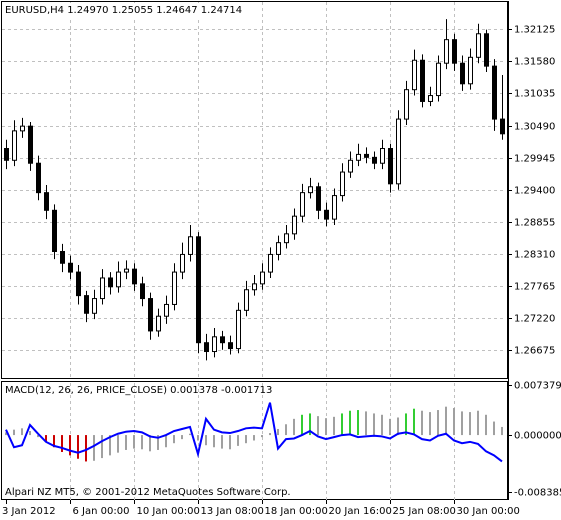 Image resolution: width=561 pixels, height=520 pixels. What do you see at coordinates (424, 511) in the screenshot?
I see `x-tick-label: 25 Jan 08:00` at bounding box center [424, 511].